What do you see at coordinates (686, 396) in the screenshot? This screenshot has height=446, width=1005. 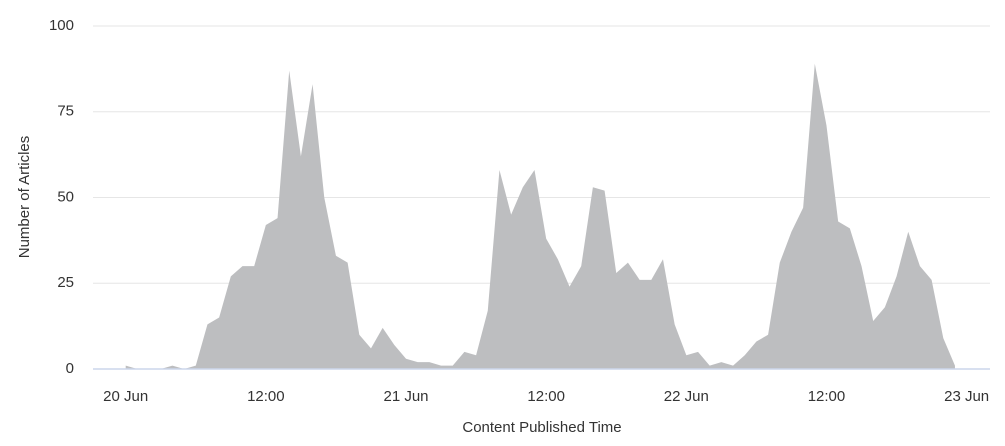 I see `x-tick-label: 22 Jun` at bounding box center [686, 396].